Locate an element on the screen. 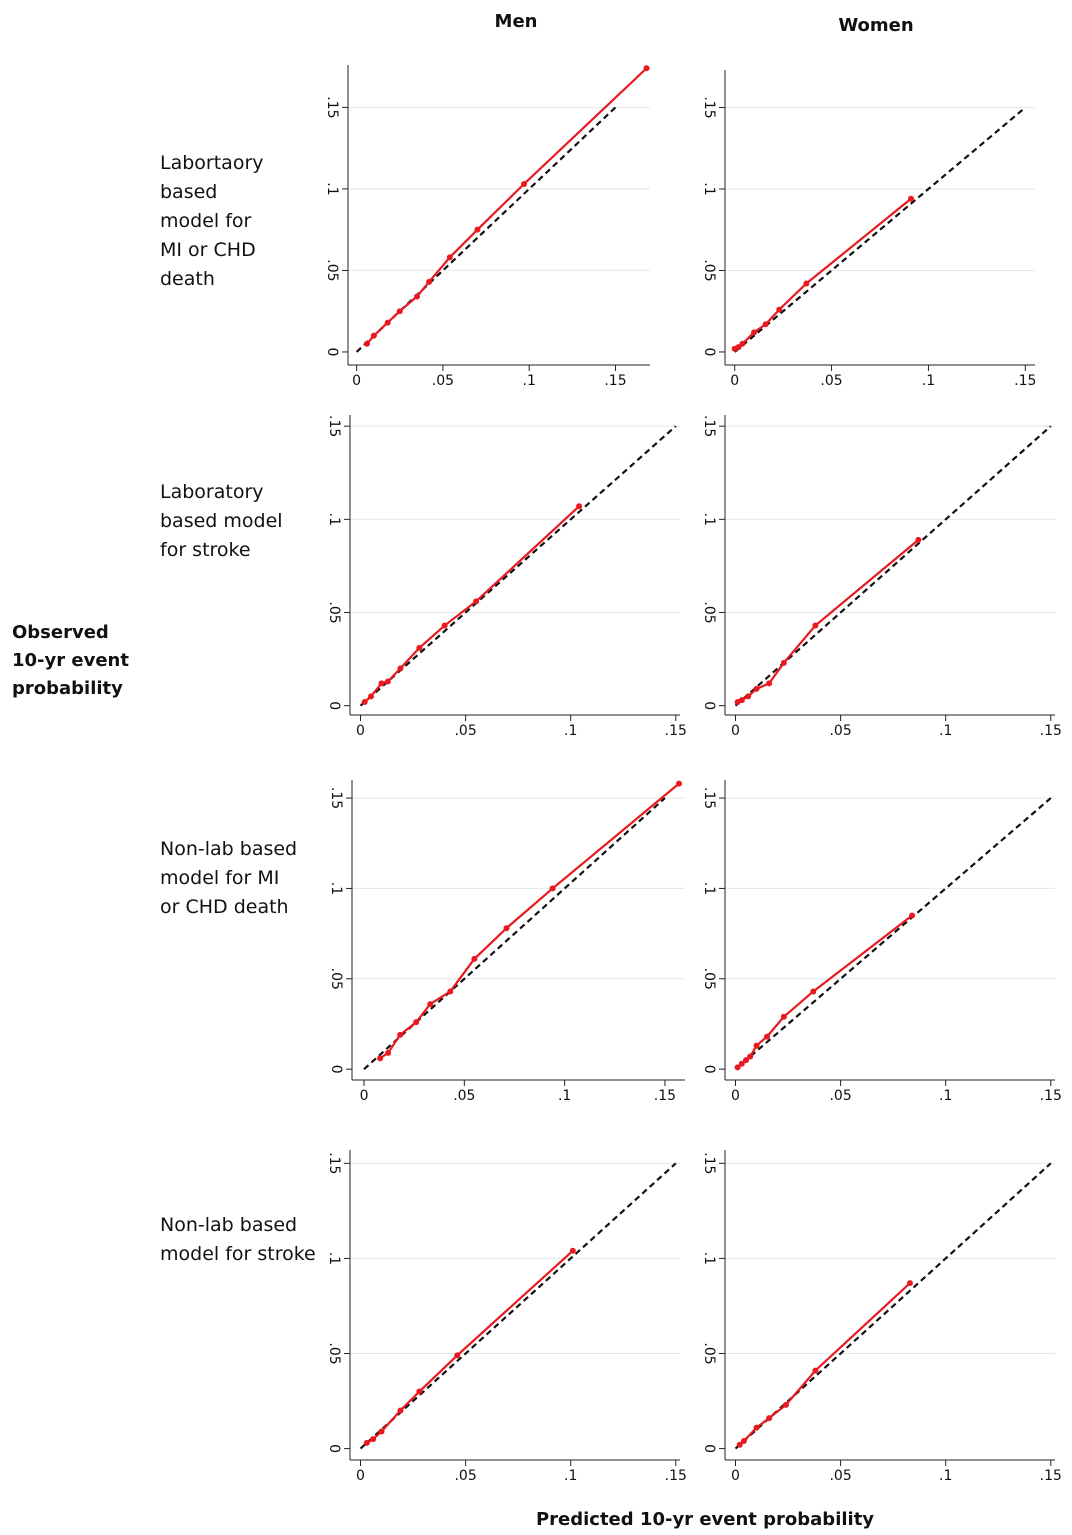  row-label: death is located at coordinates (187, 279).